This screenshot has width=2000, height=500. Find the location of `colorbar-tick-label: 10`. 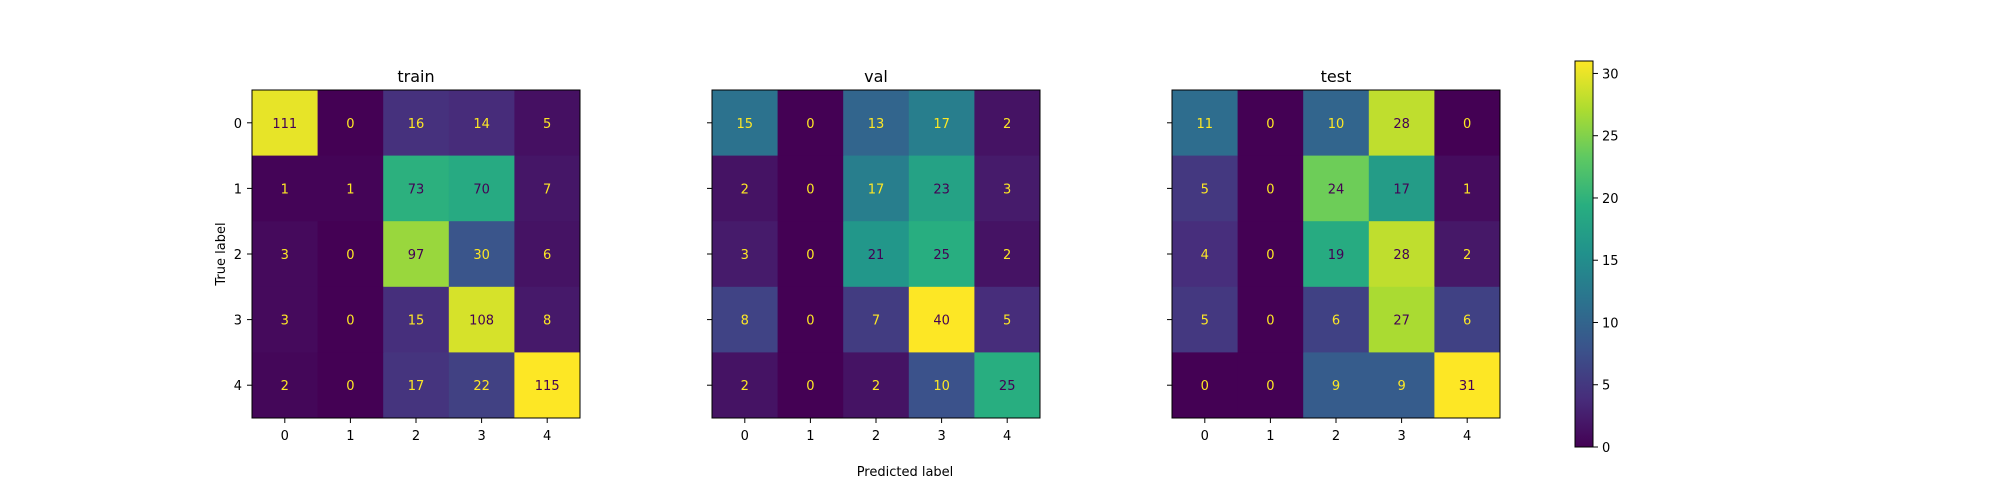

colorbar-tick-label: 10 is located at coordinates (1610, 323).